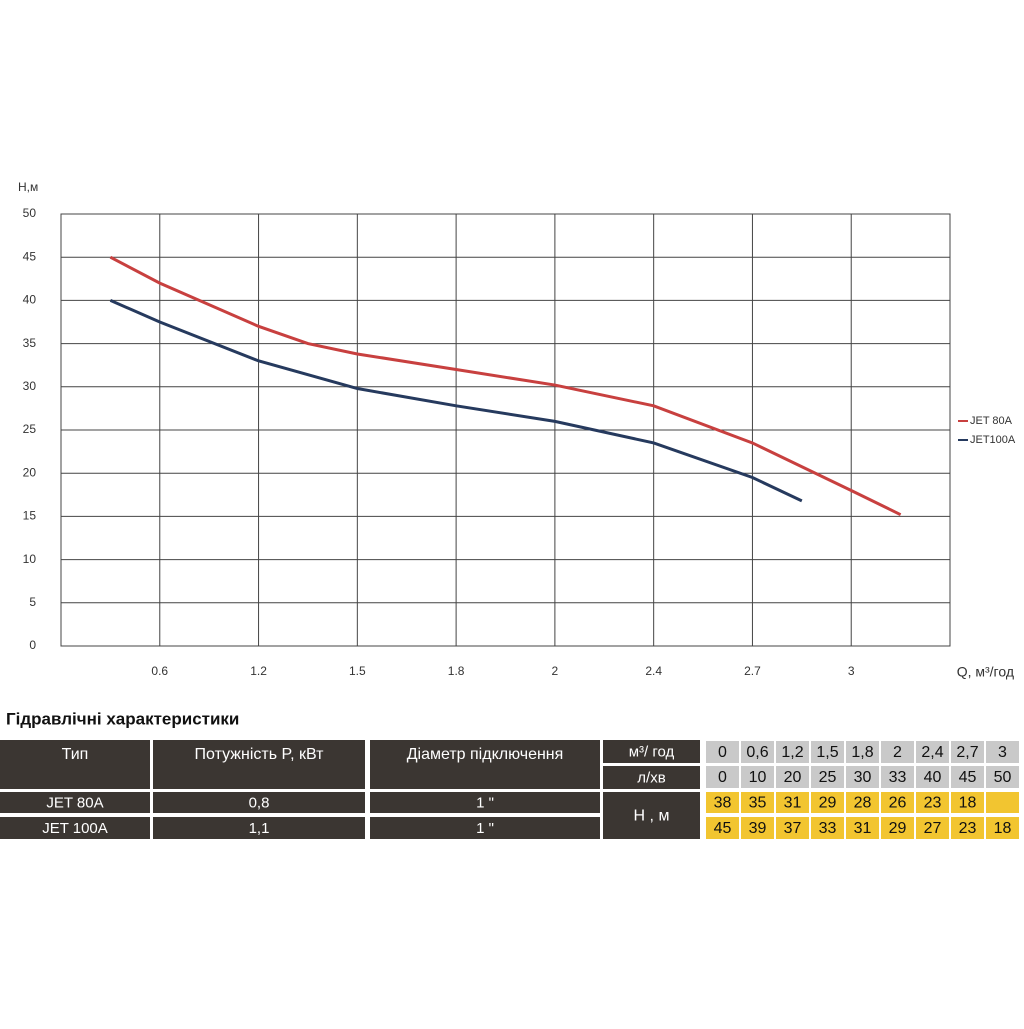  I want to click on flow-m3: 2,4, so click(932, 752).